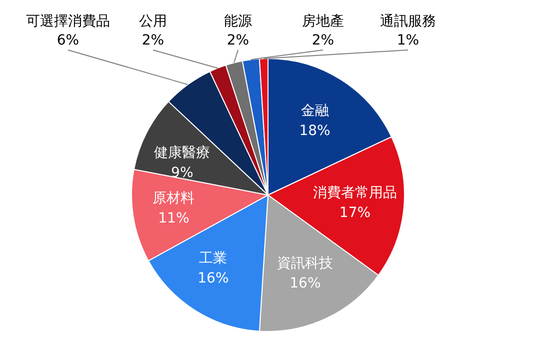 This screenshot has height=340, width=536. I want to click on slice-label: 通訊服務, so click(408, 22).